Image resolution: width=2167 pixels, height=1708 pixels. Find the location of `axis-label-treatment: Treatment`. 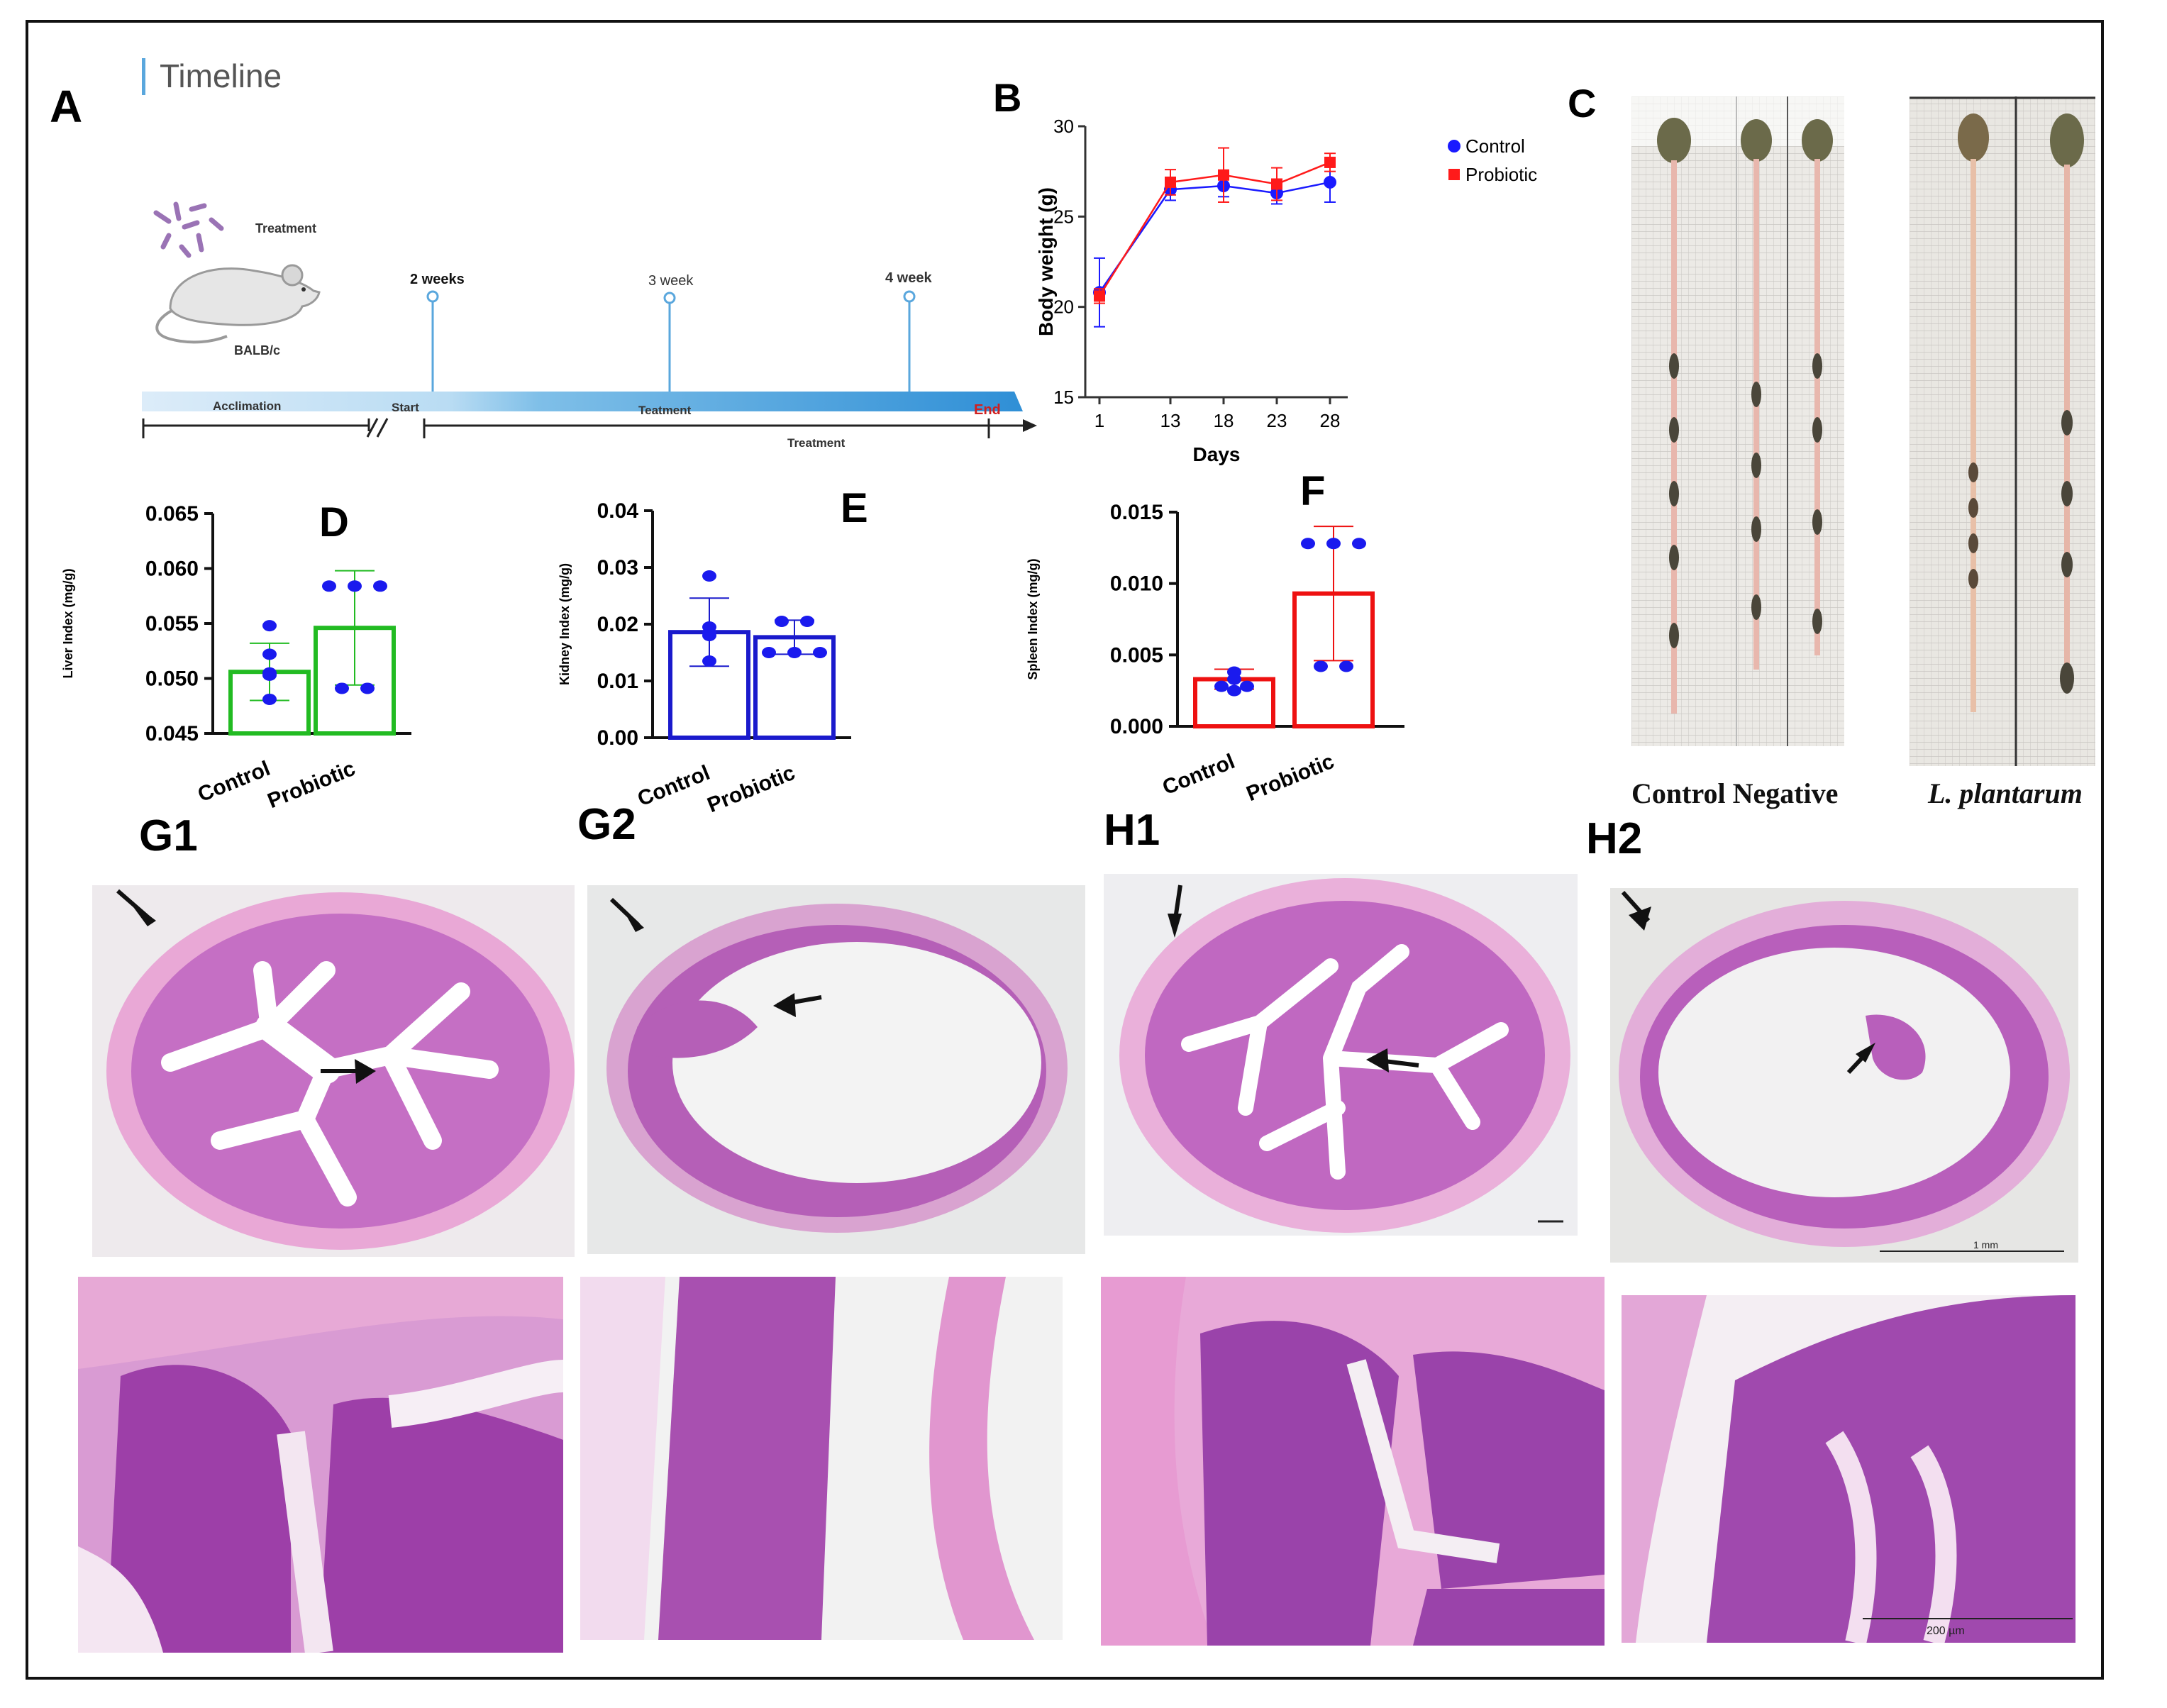

axis-label-treatment: Treatment is located at coordinates (817, 443).